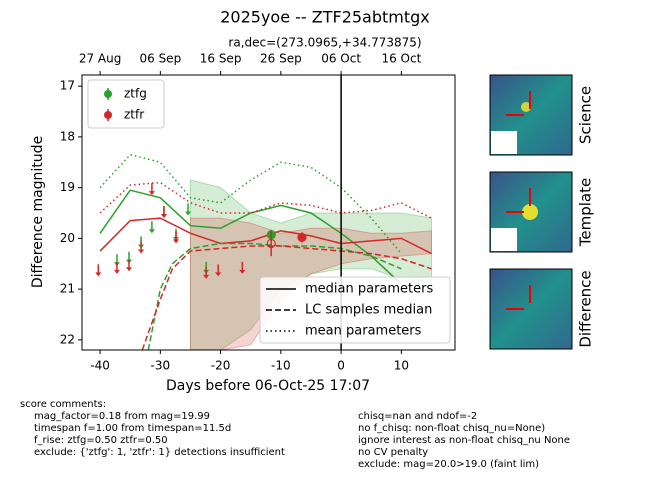  What do you see at coordinates (281, 59) in the screenshot?
I see `top-tick-label: 26 Sep` at bounding box center [281, 59].